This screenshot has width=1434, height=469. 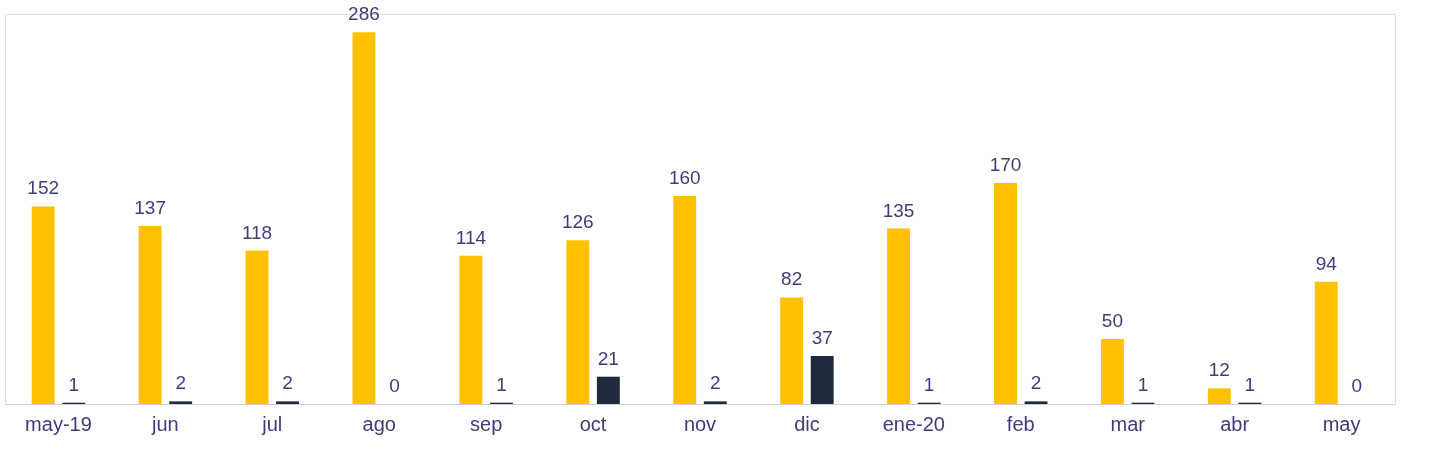 I want to click on data-label: 114, so click(x=471, y=237).